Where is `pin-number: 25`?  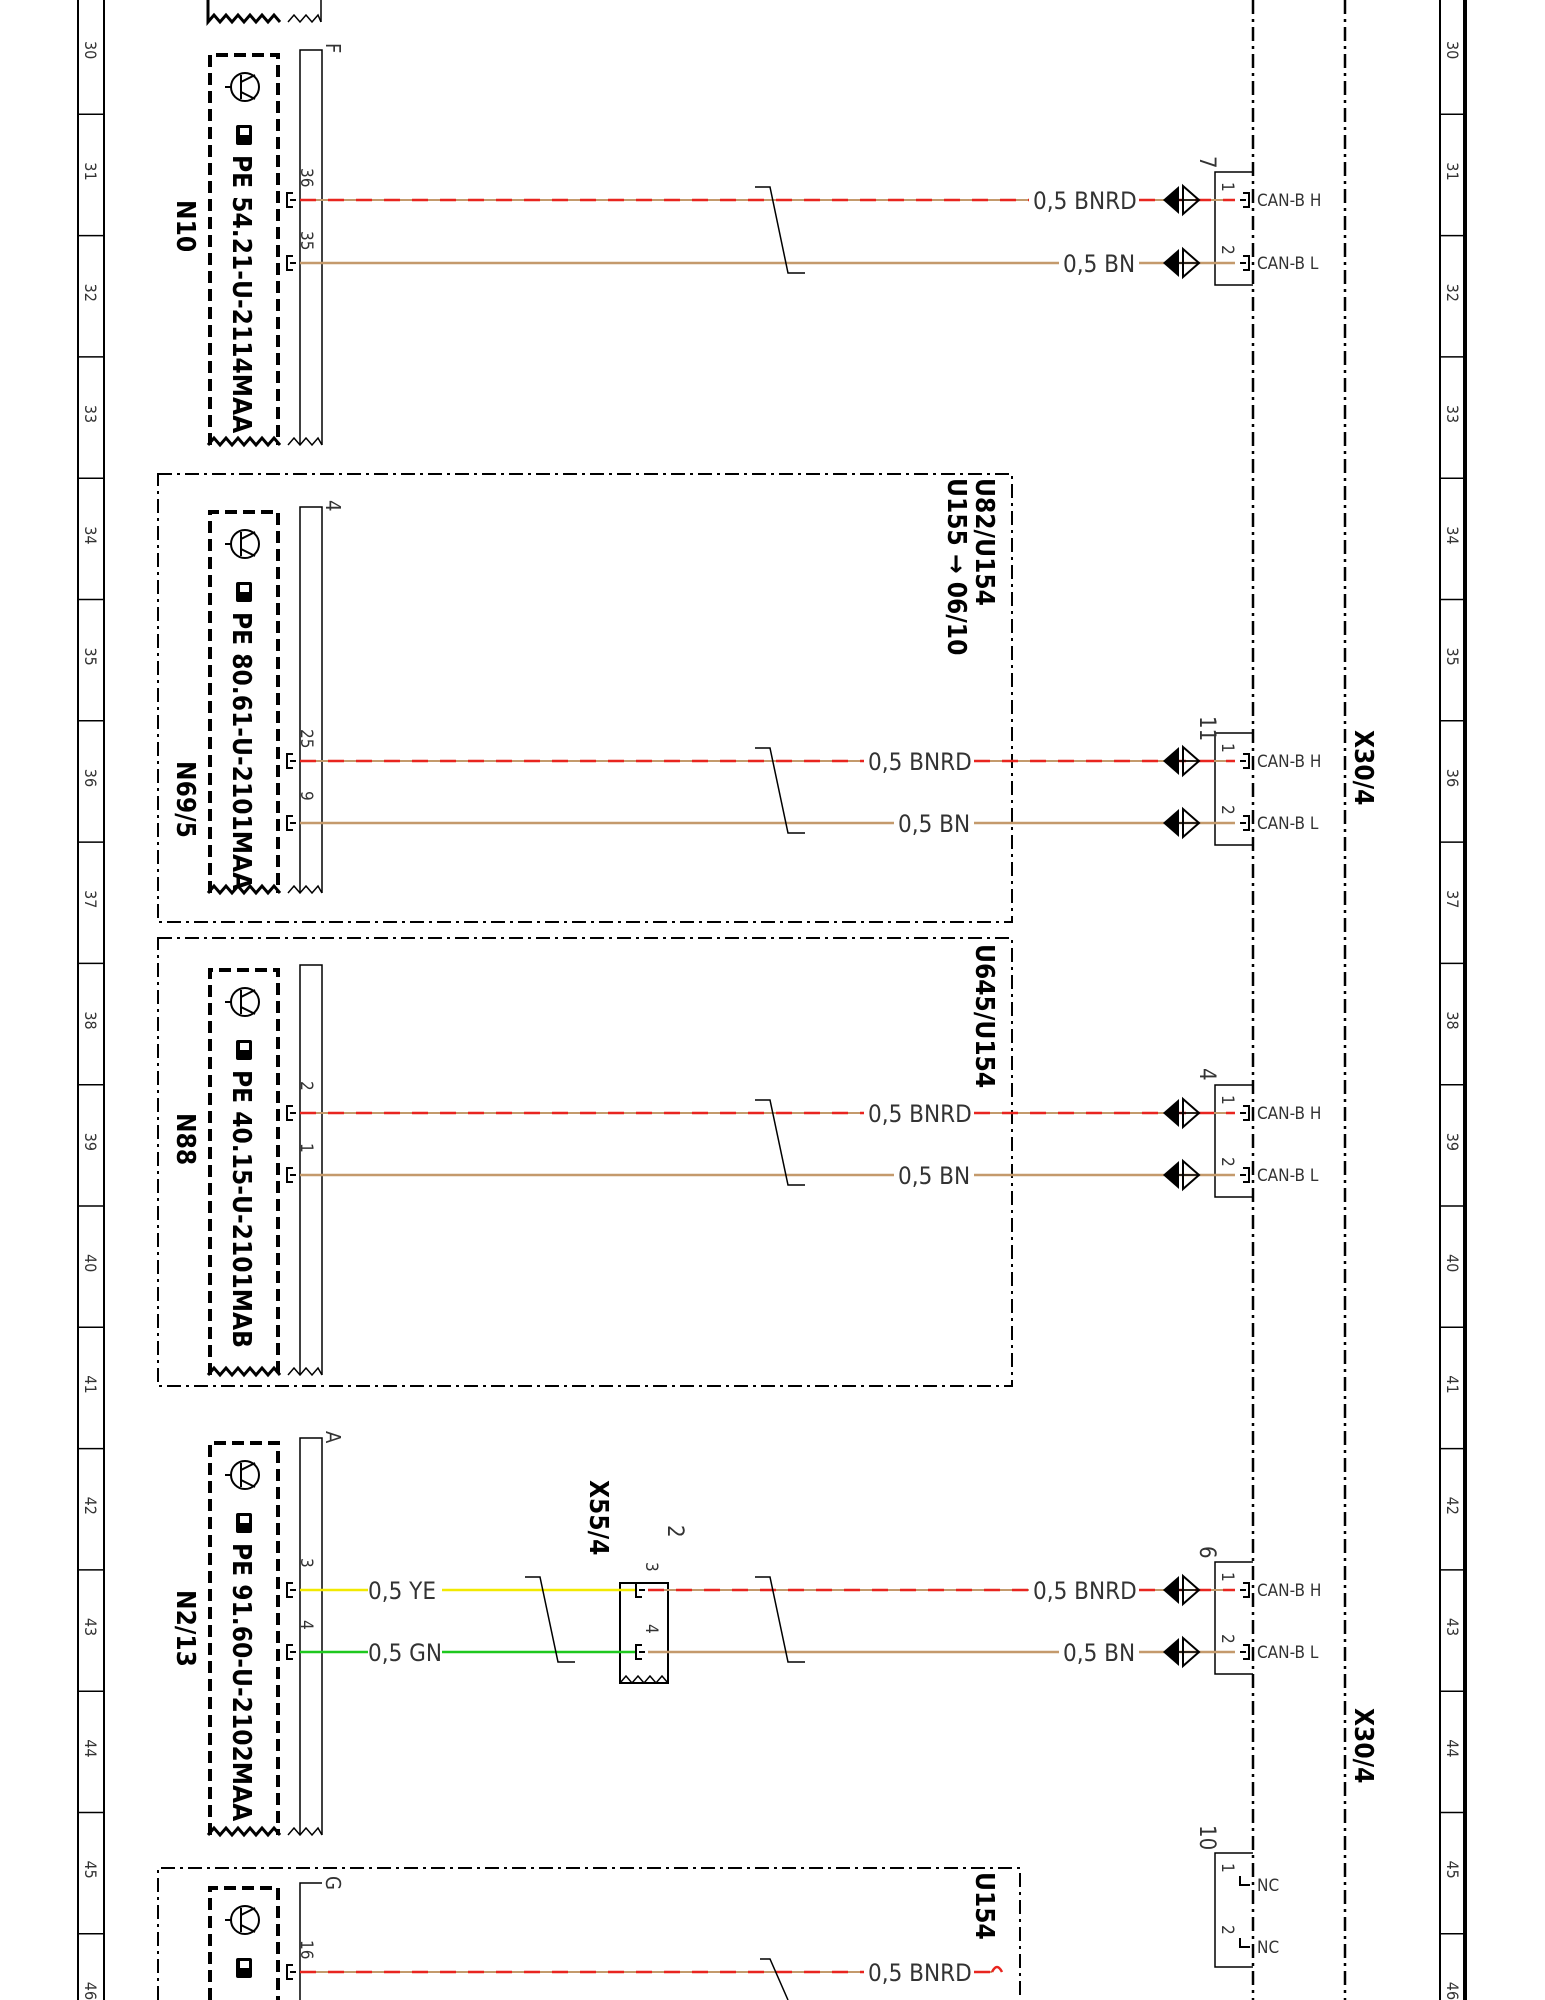
pin-number: 25 is located at coordinates (306, 738).